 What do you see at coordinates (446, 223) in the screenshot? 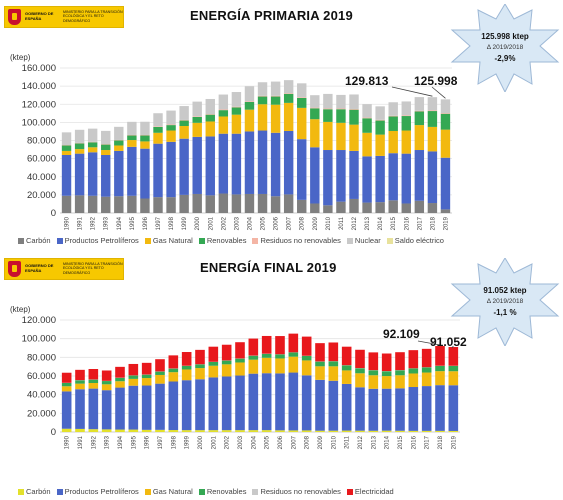
I see `x-tick-label: 2019` at bounding box center [446, 223].